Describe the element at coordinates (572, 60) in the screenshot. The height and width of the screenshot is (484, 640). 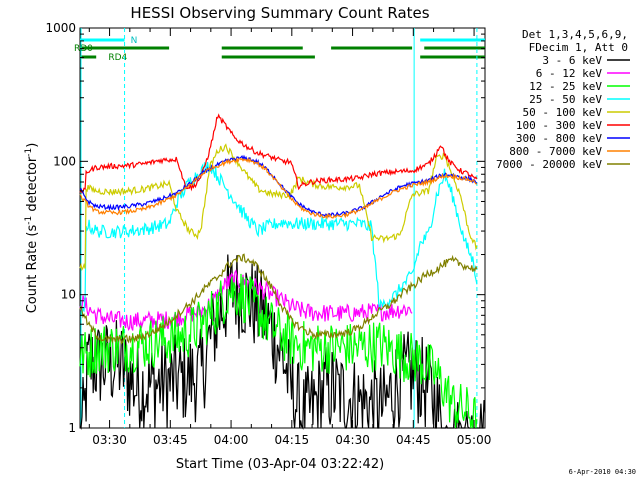
I see `legend-entry-label: 3 - 6 keV` at that location.